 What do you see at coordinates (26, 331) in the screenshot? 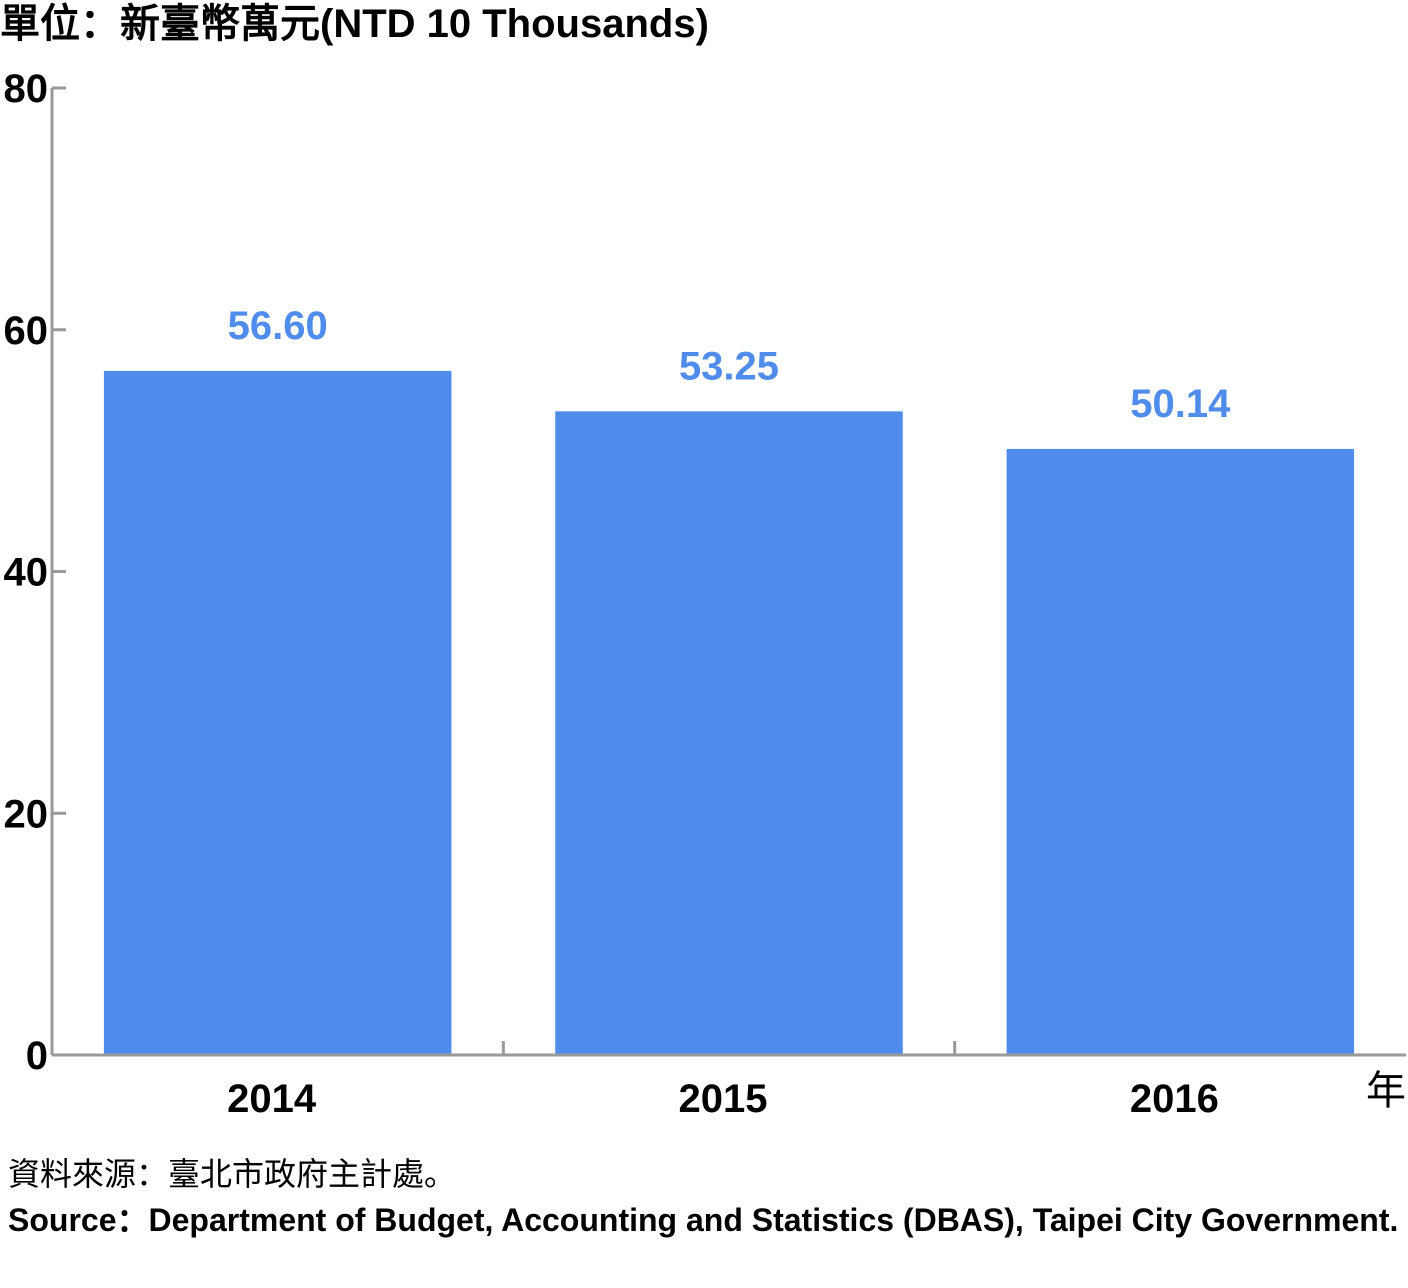
I see `y-tick-label: 60` at bounding box center [26, 331].